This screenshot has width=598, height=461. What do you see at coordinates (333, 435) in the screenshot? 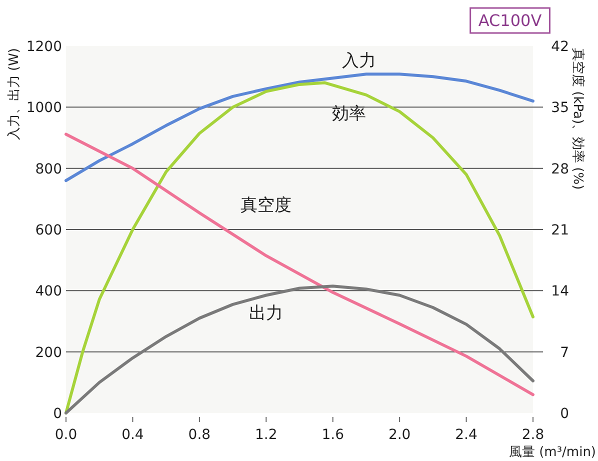
I see `x-tick-label: 1.6` at bounding box center [333, 435].